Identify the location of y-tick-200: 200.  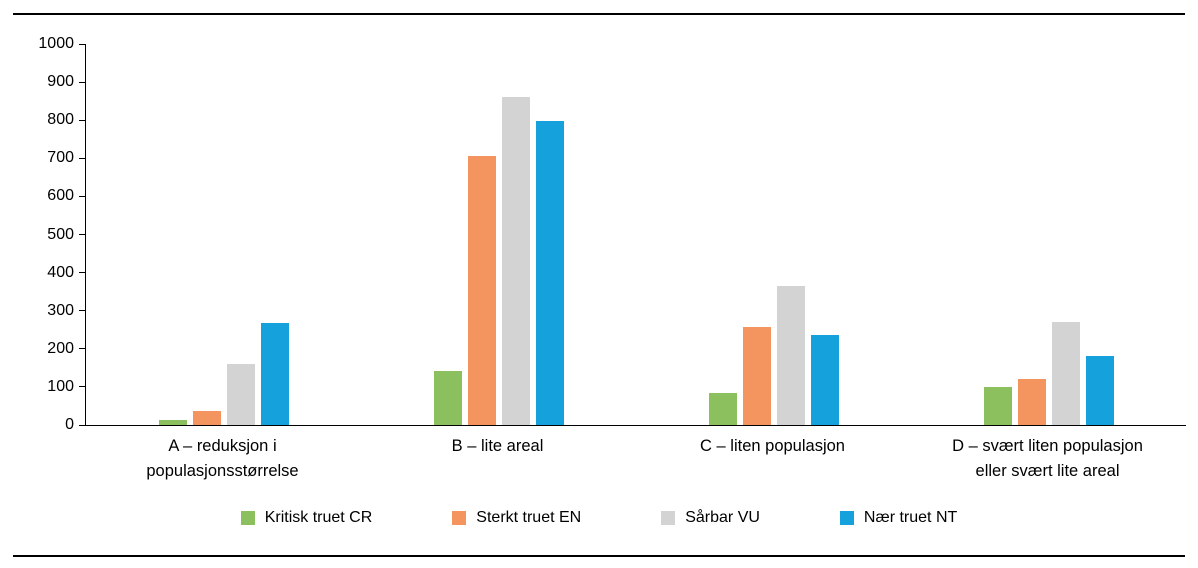
(66, 348).